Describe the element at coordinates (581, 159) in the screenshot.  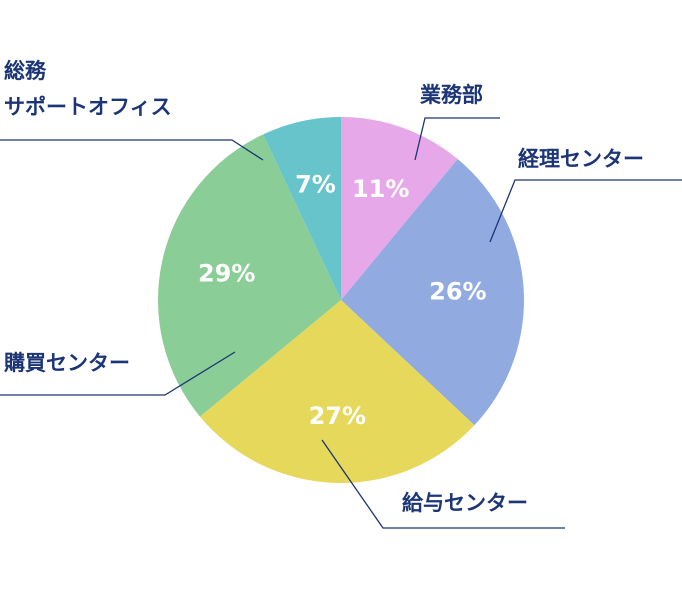
I see `category-label: 経理センター` at that location.